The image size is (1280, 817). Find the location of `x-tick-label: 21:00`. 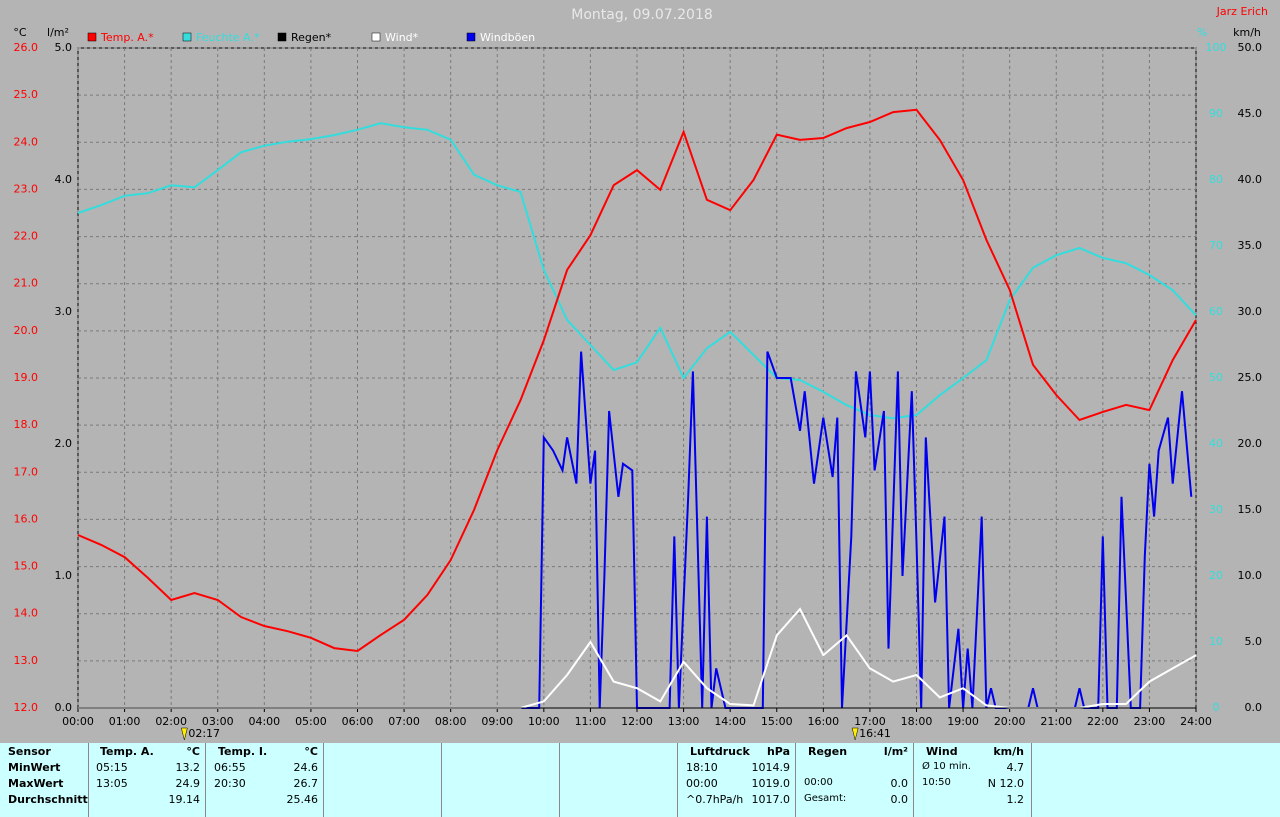

x-tick-label: 21:00 is located at coordinates (1056, 721).